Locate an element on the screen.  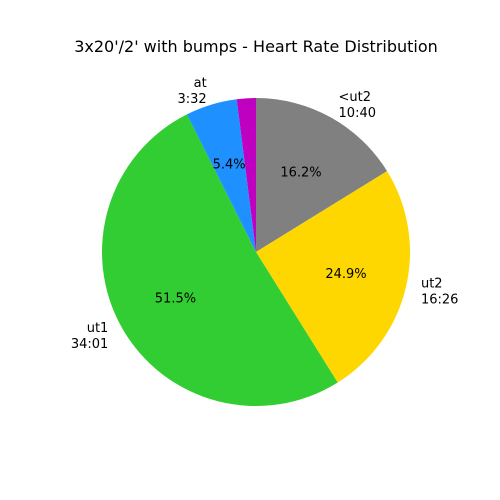
slice-label: ut1 34:01 is located at coordinates (89, 336).